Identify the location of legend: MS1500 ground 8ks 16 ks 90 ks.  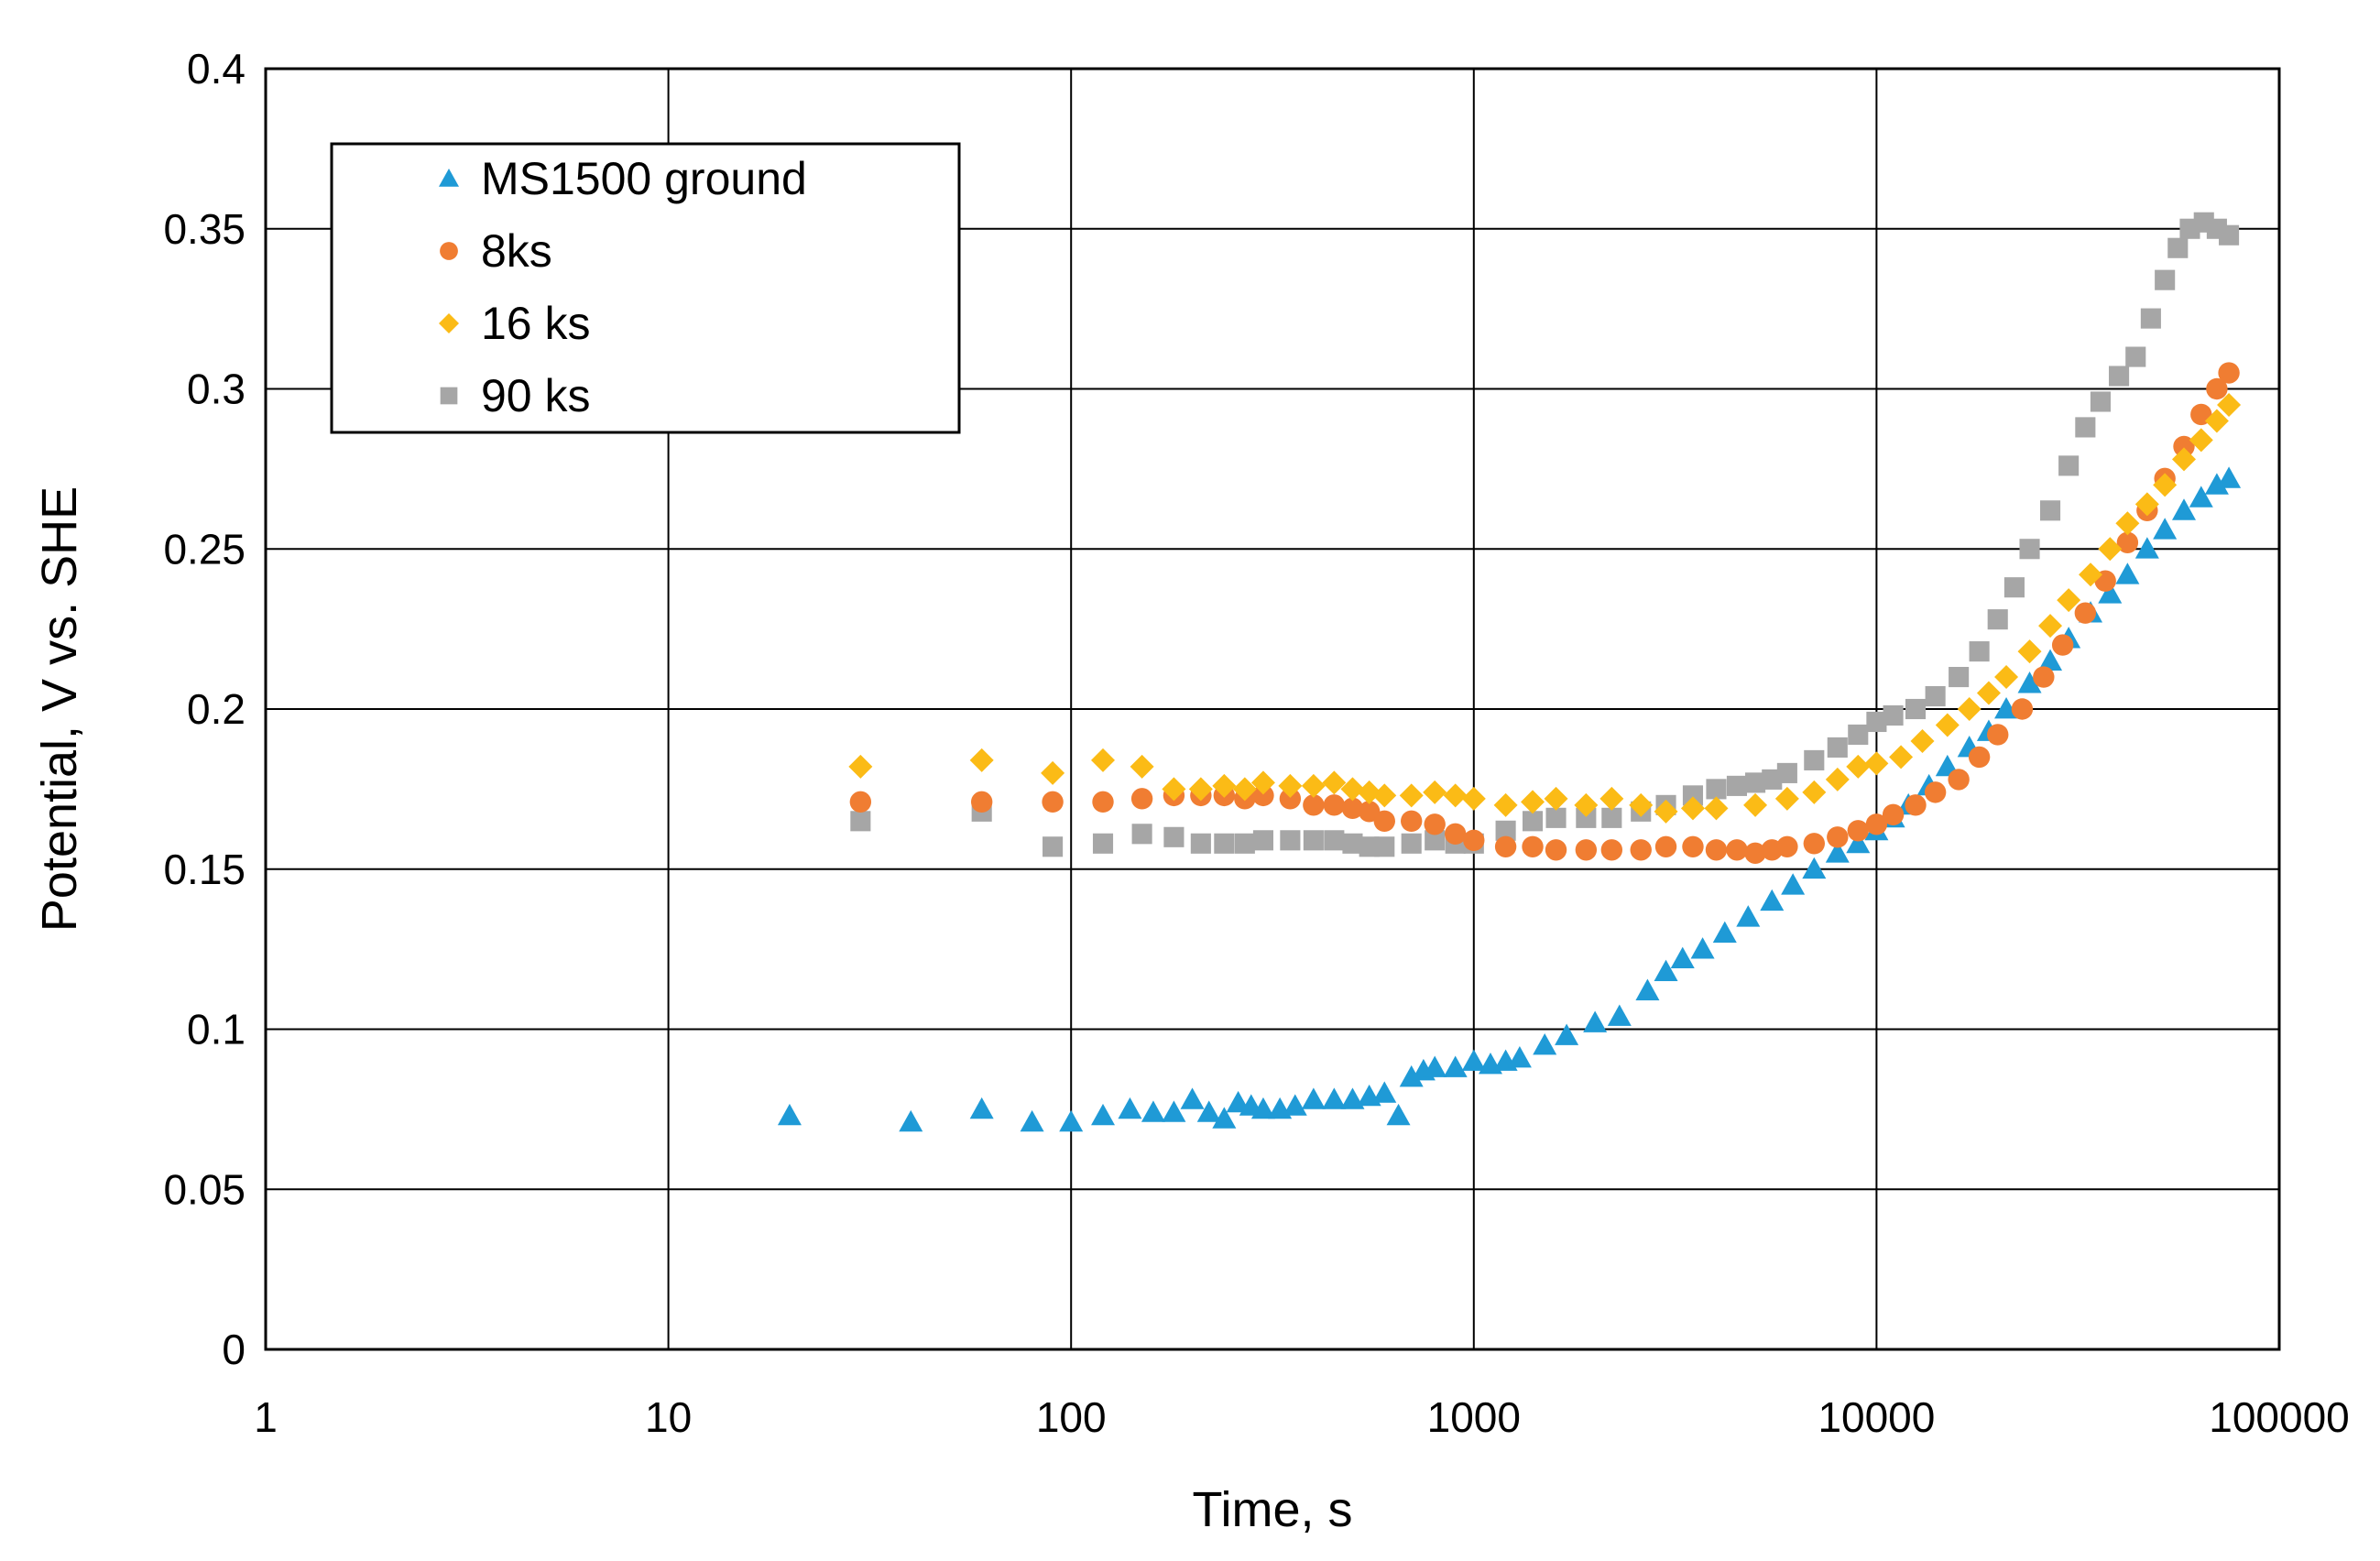
(645, 288).